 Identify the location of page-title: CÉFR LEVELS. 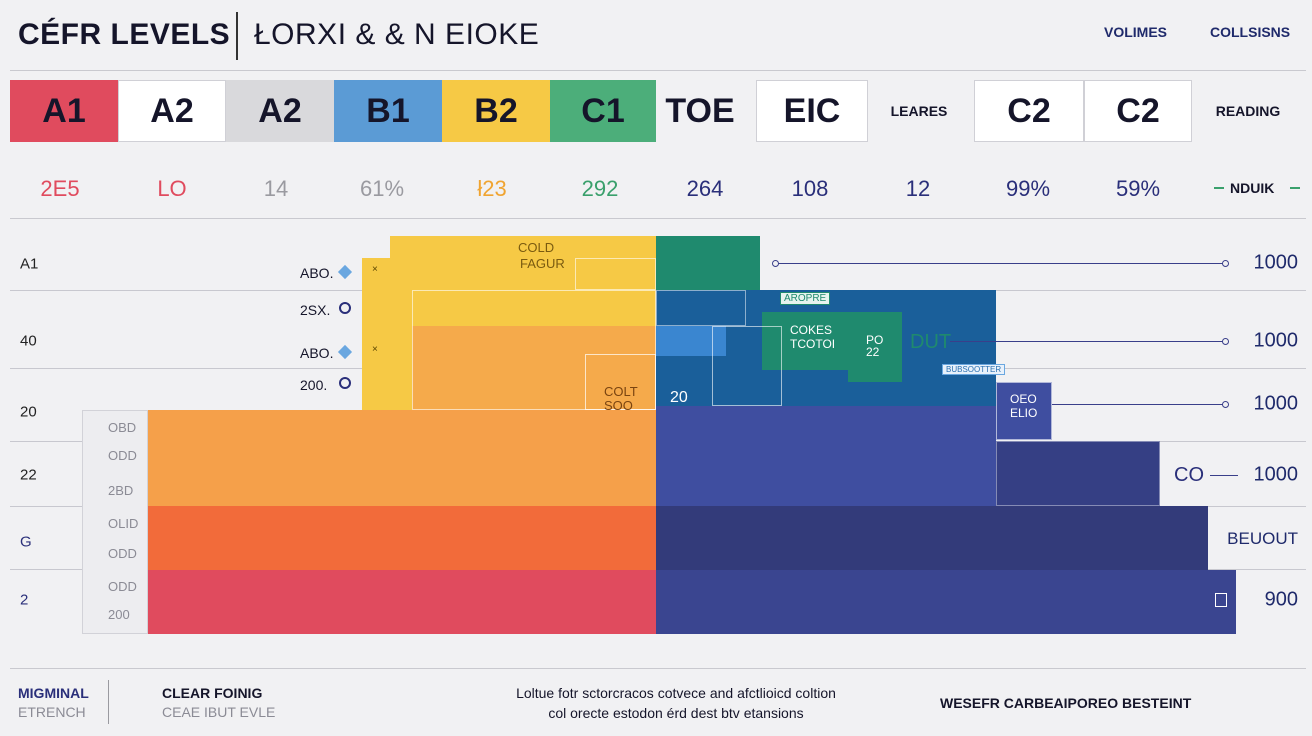
(124, 34).